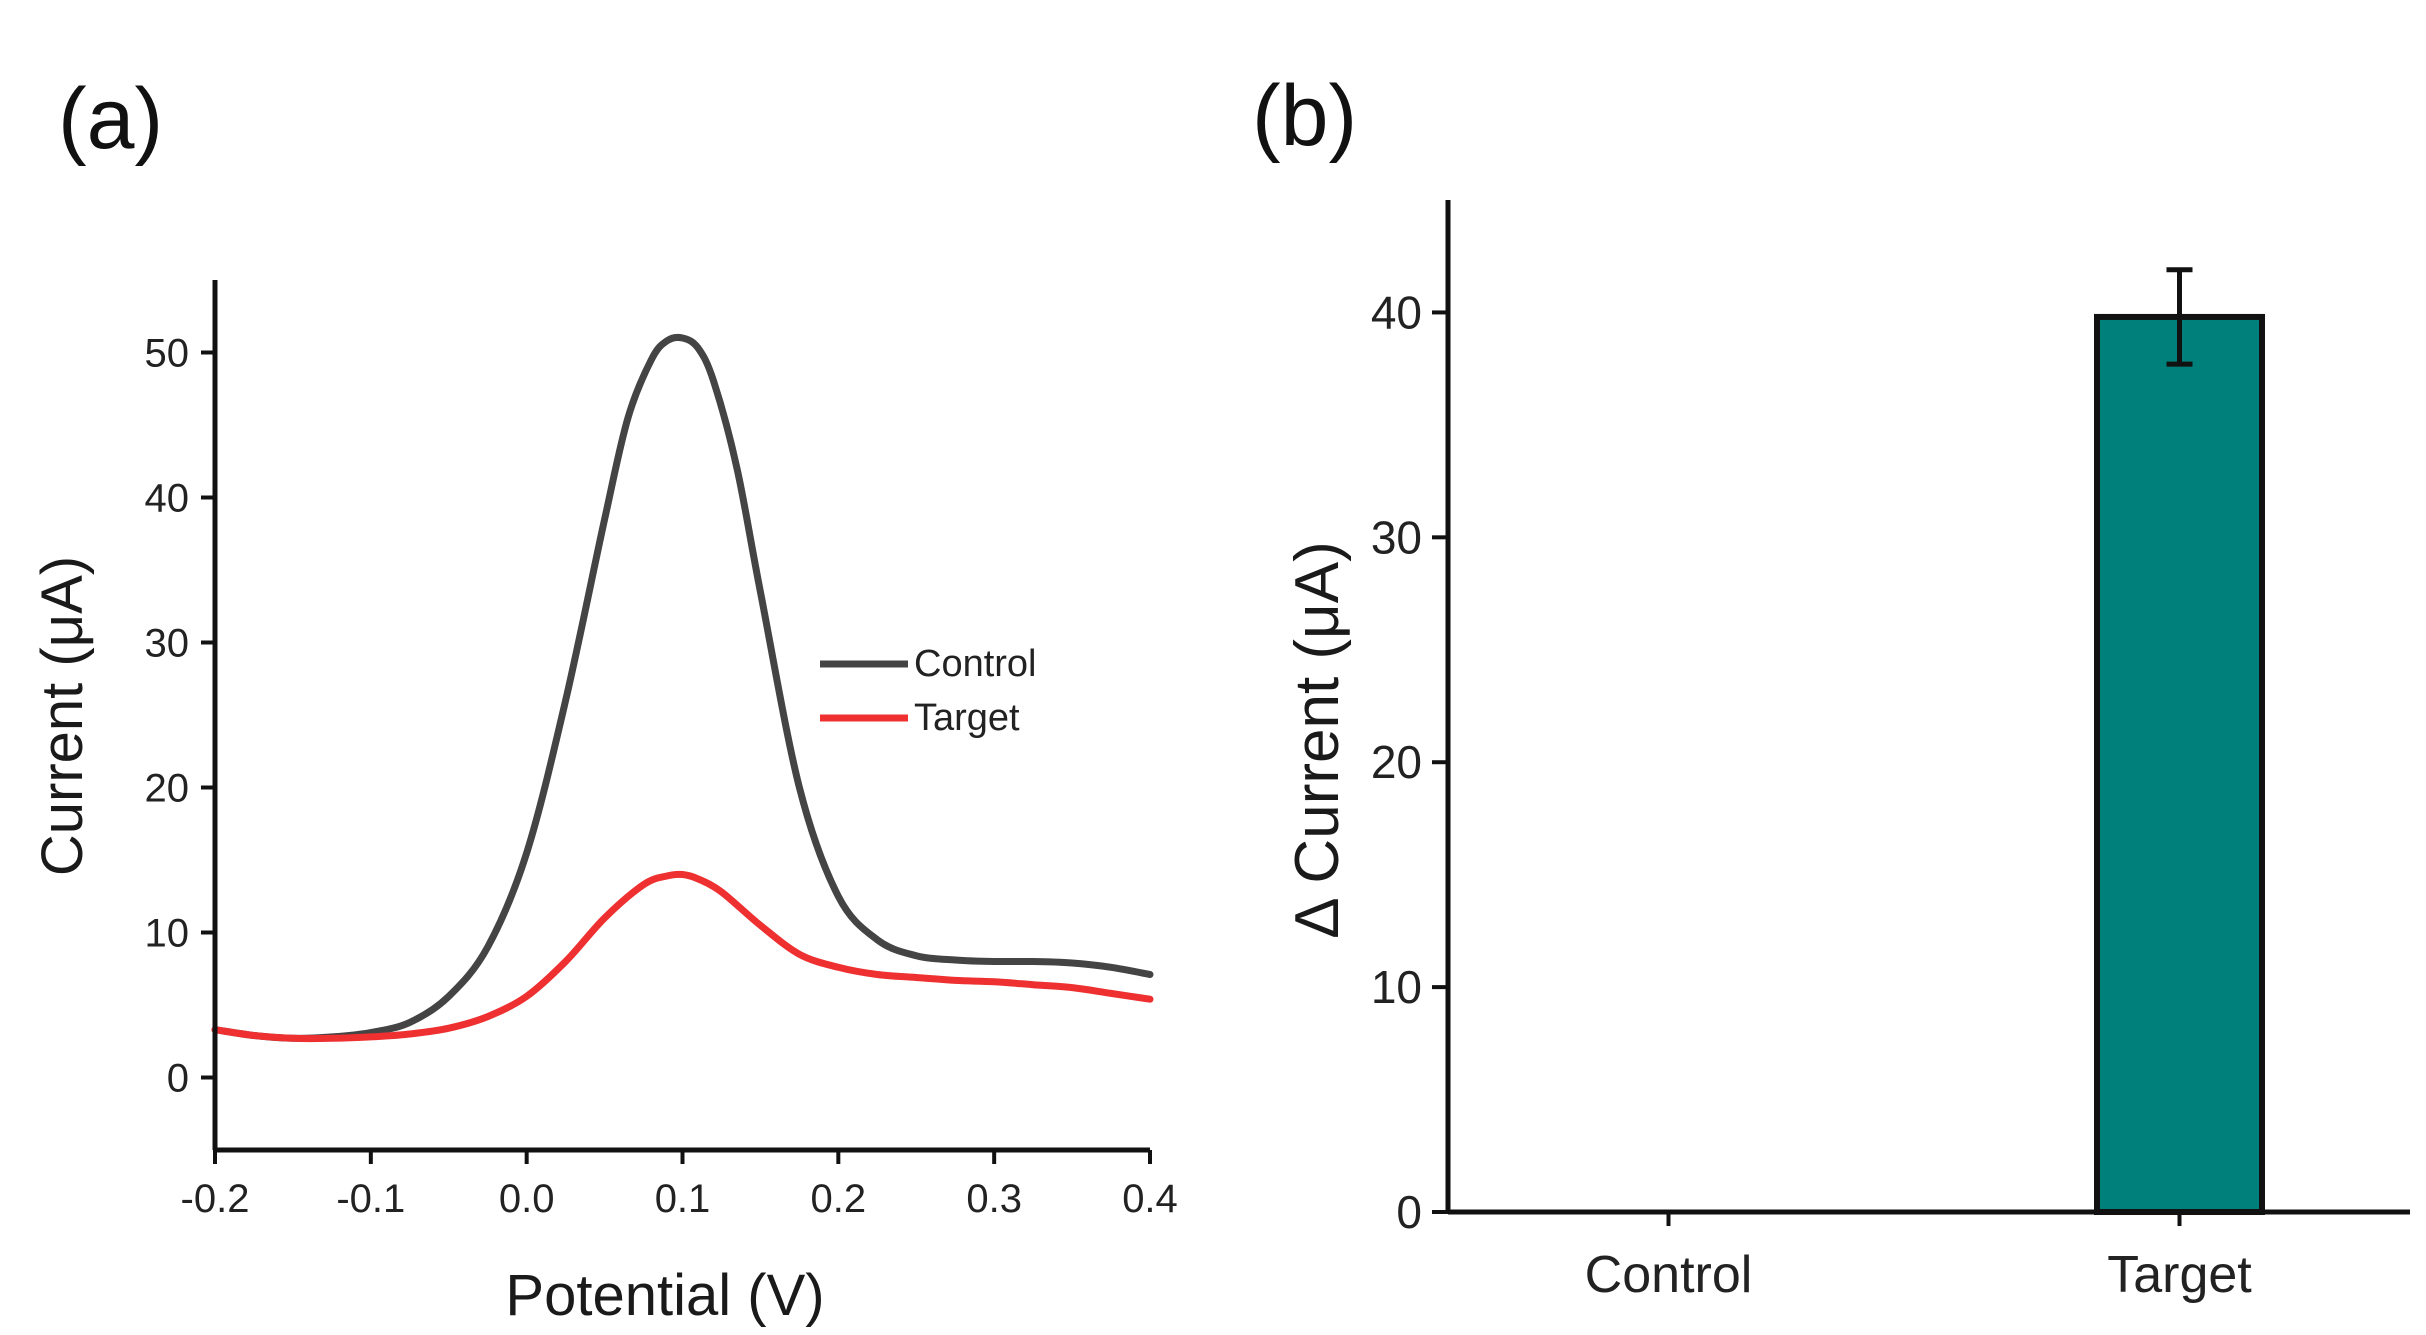  I want to click on panel-a-label: (a), so click(110, 119).